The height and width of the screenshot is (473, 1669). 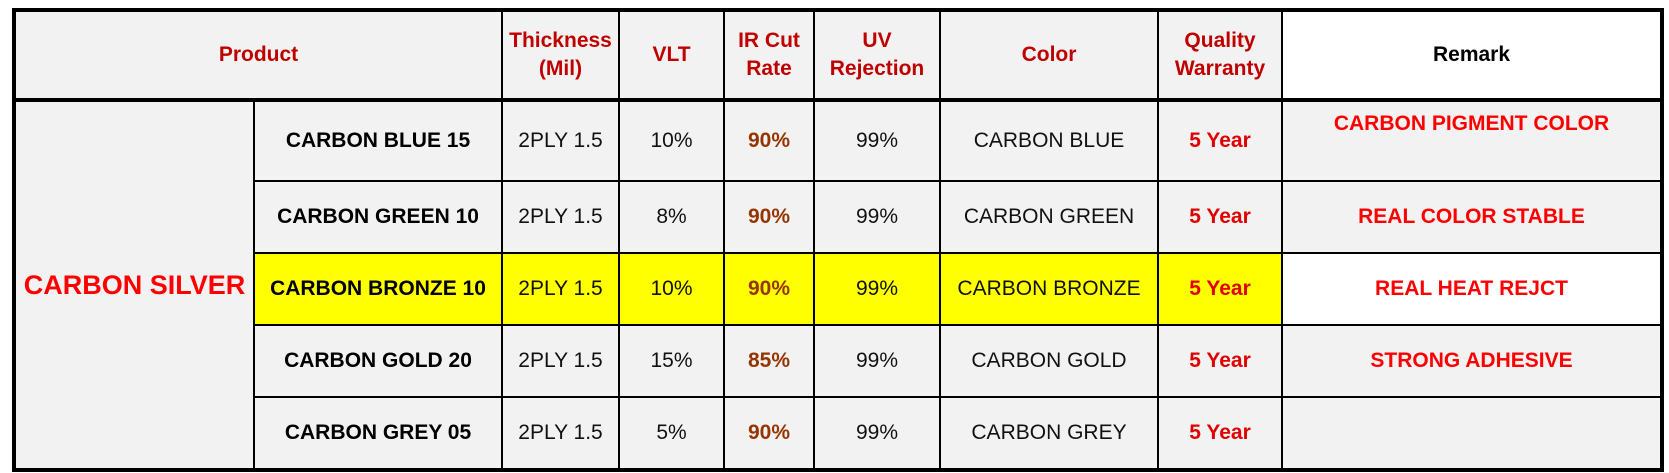 I want to click on header-uv-rejection: UV Rejection, so click(x=877, y=55).